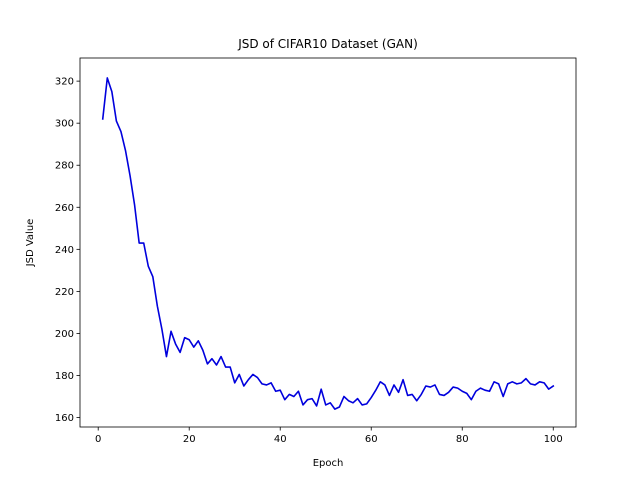  I want to click on x-tick-label: 80, so click(462, 439).